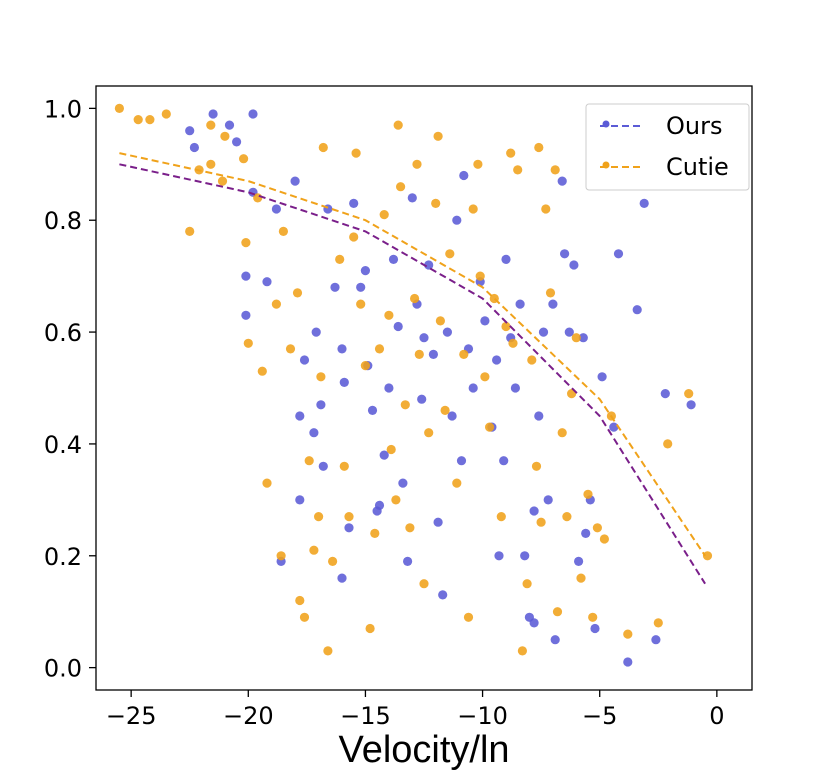 Image resolution: width=830 pixels, height=771 pixels. What do you see at coordinates (63, 445) in the screenshot?
I see `y-tick-label: 0.4` at bounding box center [63, 445].